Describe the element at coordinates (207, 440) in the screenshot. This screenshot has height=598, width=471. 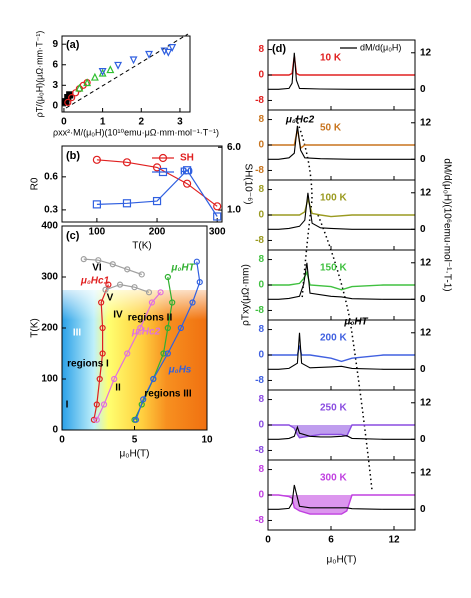
I see `x-tick-label: 10` at that location.